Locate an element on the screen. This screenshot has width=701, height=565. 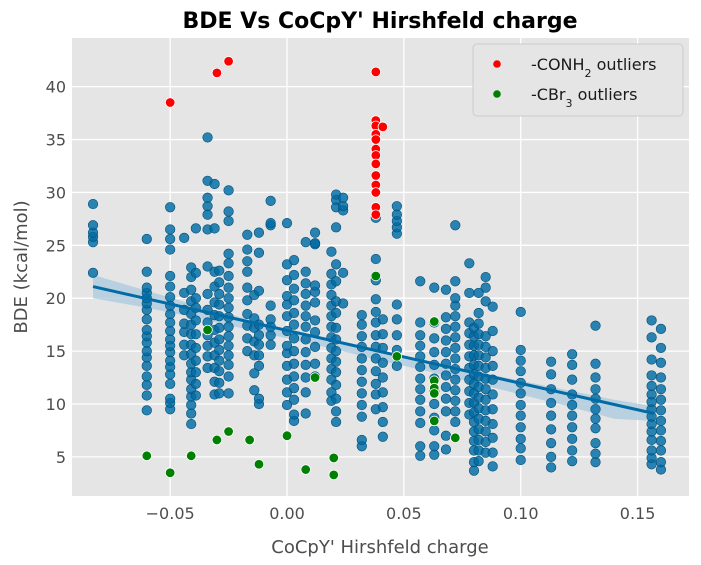
conh2-outlier-point is located at coordinates (376, 139).